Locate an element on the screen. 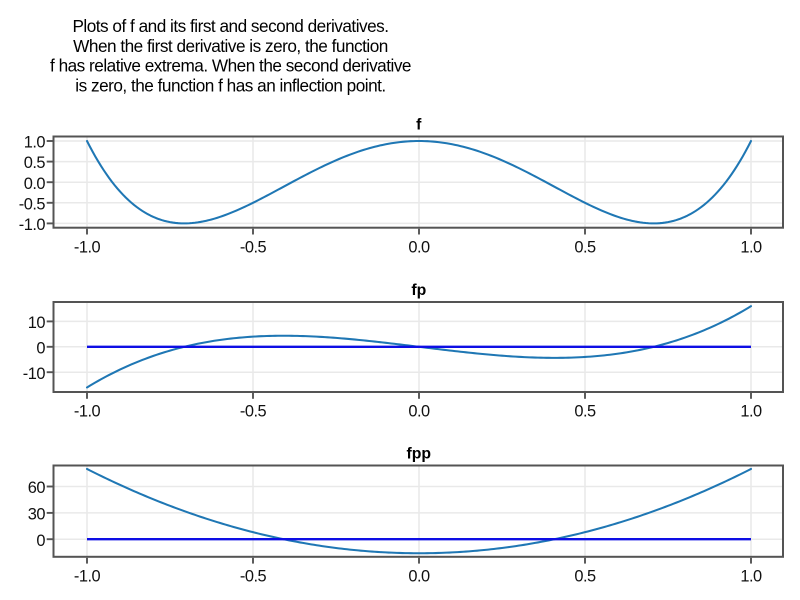  svg-text: f is located at coordinates (419, 125).